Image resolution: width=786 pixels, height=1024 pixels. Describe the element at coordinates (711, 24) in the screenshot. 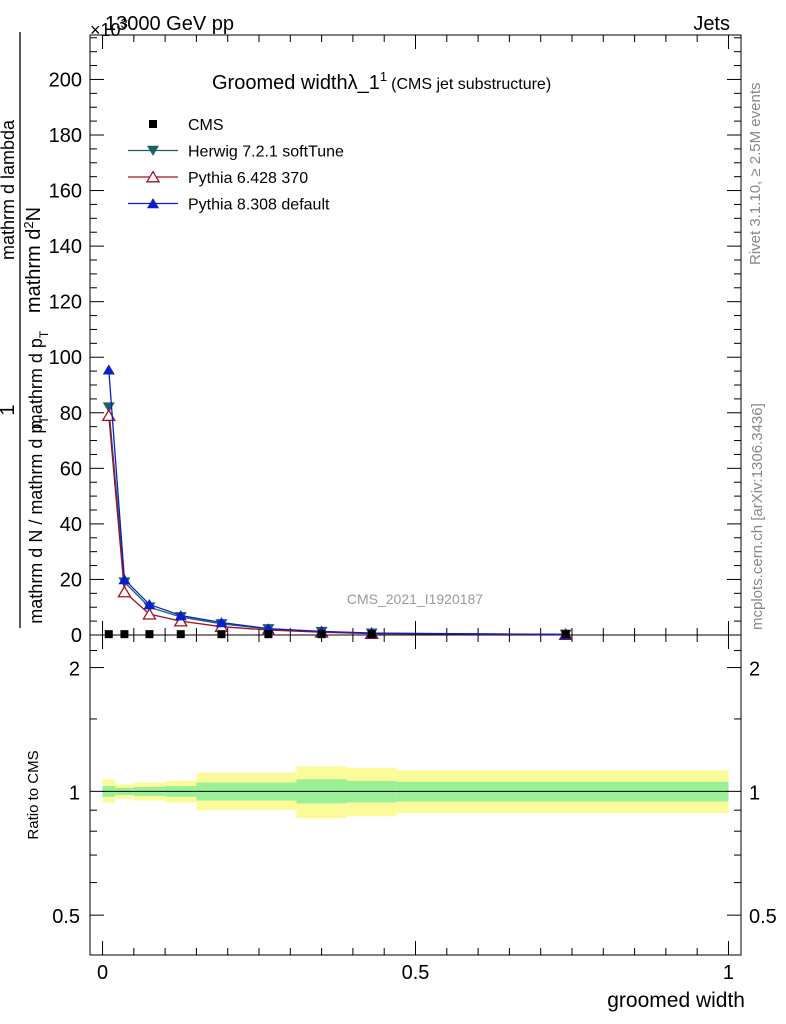

I see `header-jets-label: Jets` at that location.